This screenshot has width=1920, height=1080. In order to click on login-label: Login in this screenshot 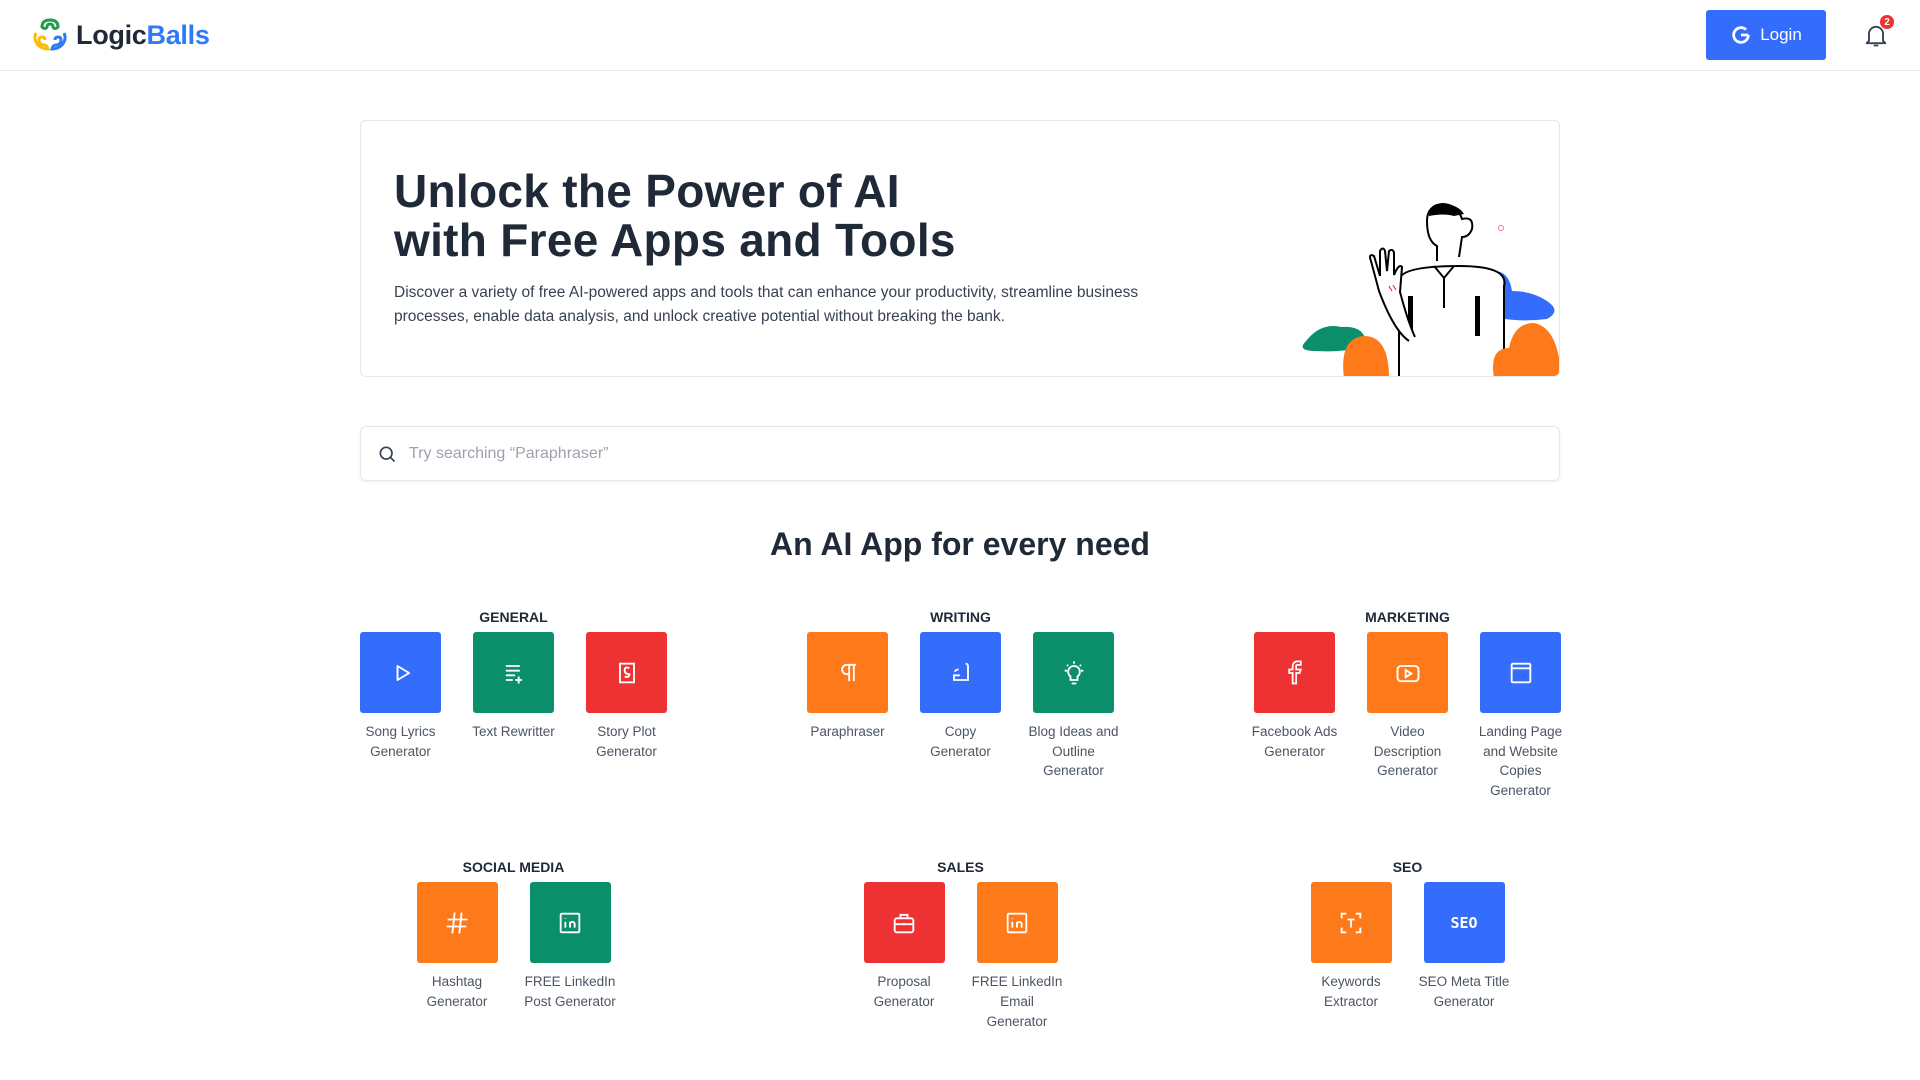, I will do `click(1781, 34)`.